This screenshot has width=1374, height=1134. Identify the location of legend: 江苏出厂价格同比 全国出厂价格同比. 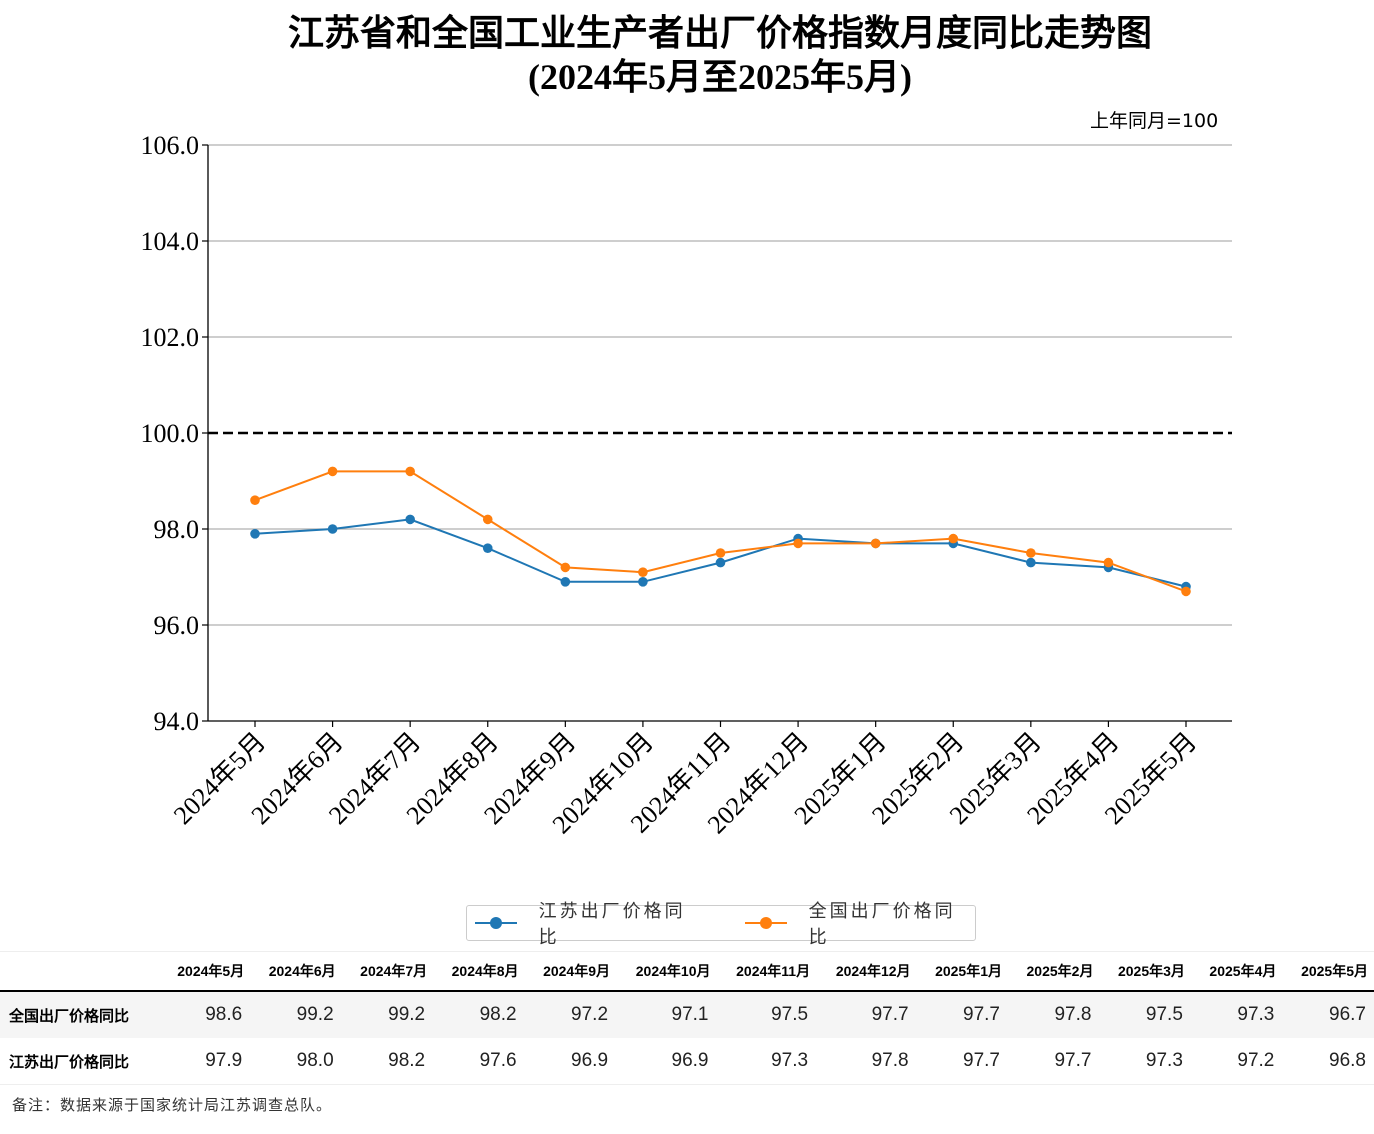
(721, 924).